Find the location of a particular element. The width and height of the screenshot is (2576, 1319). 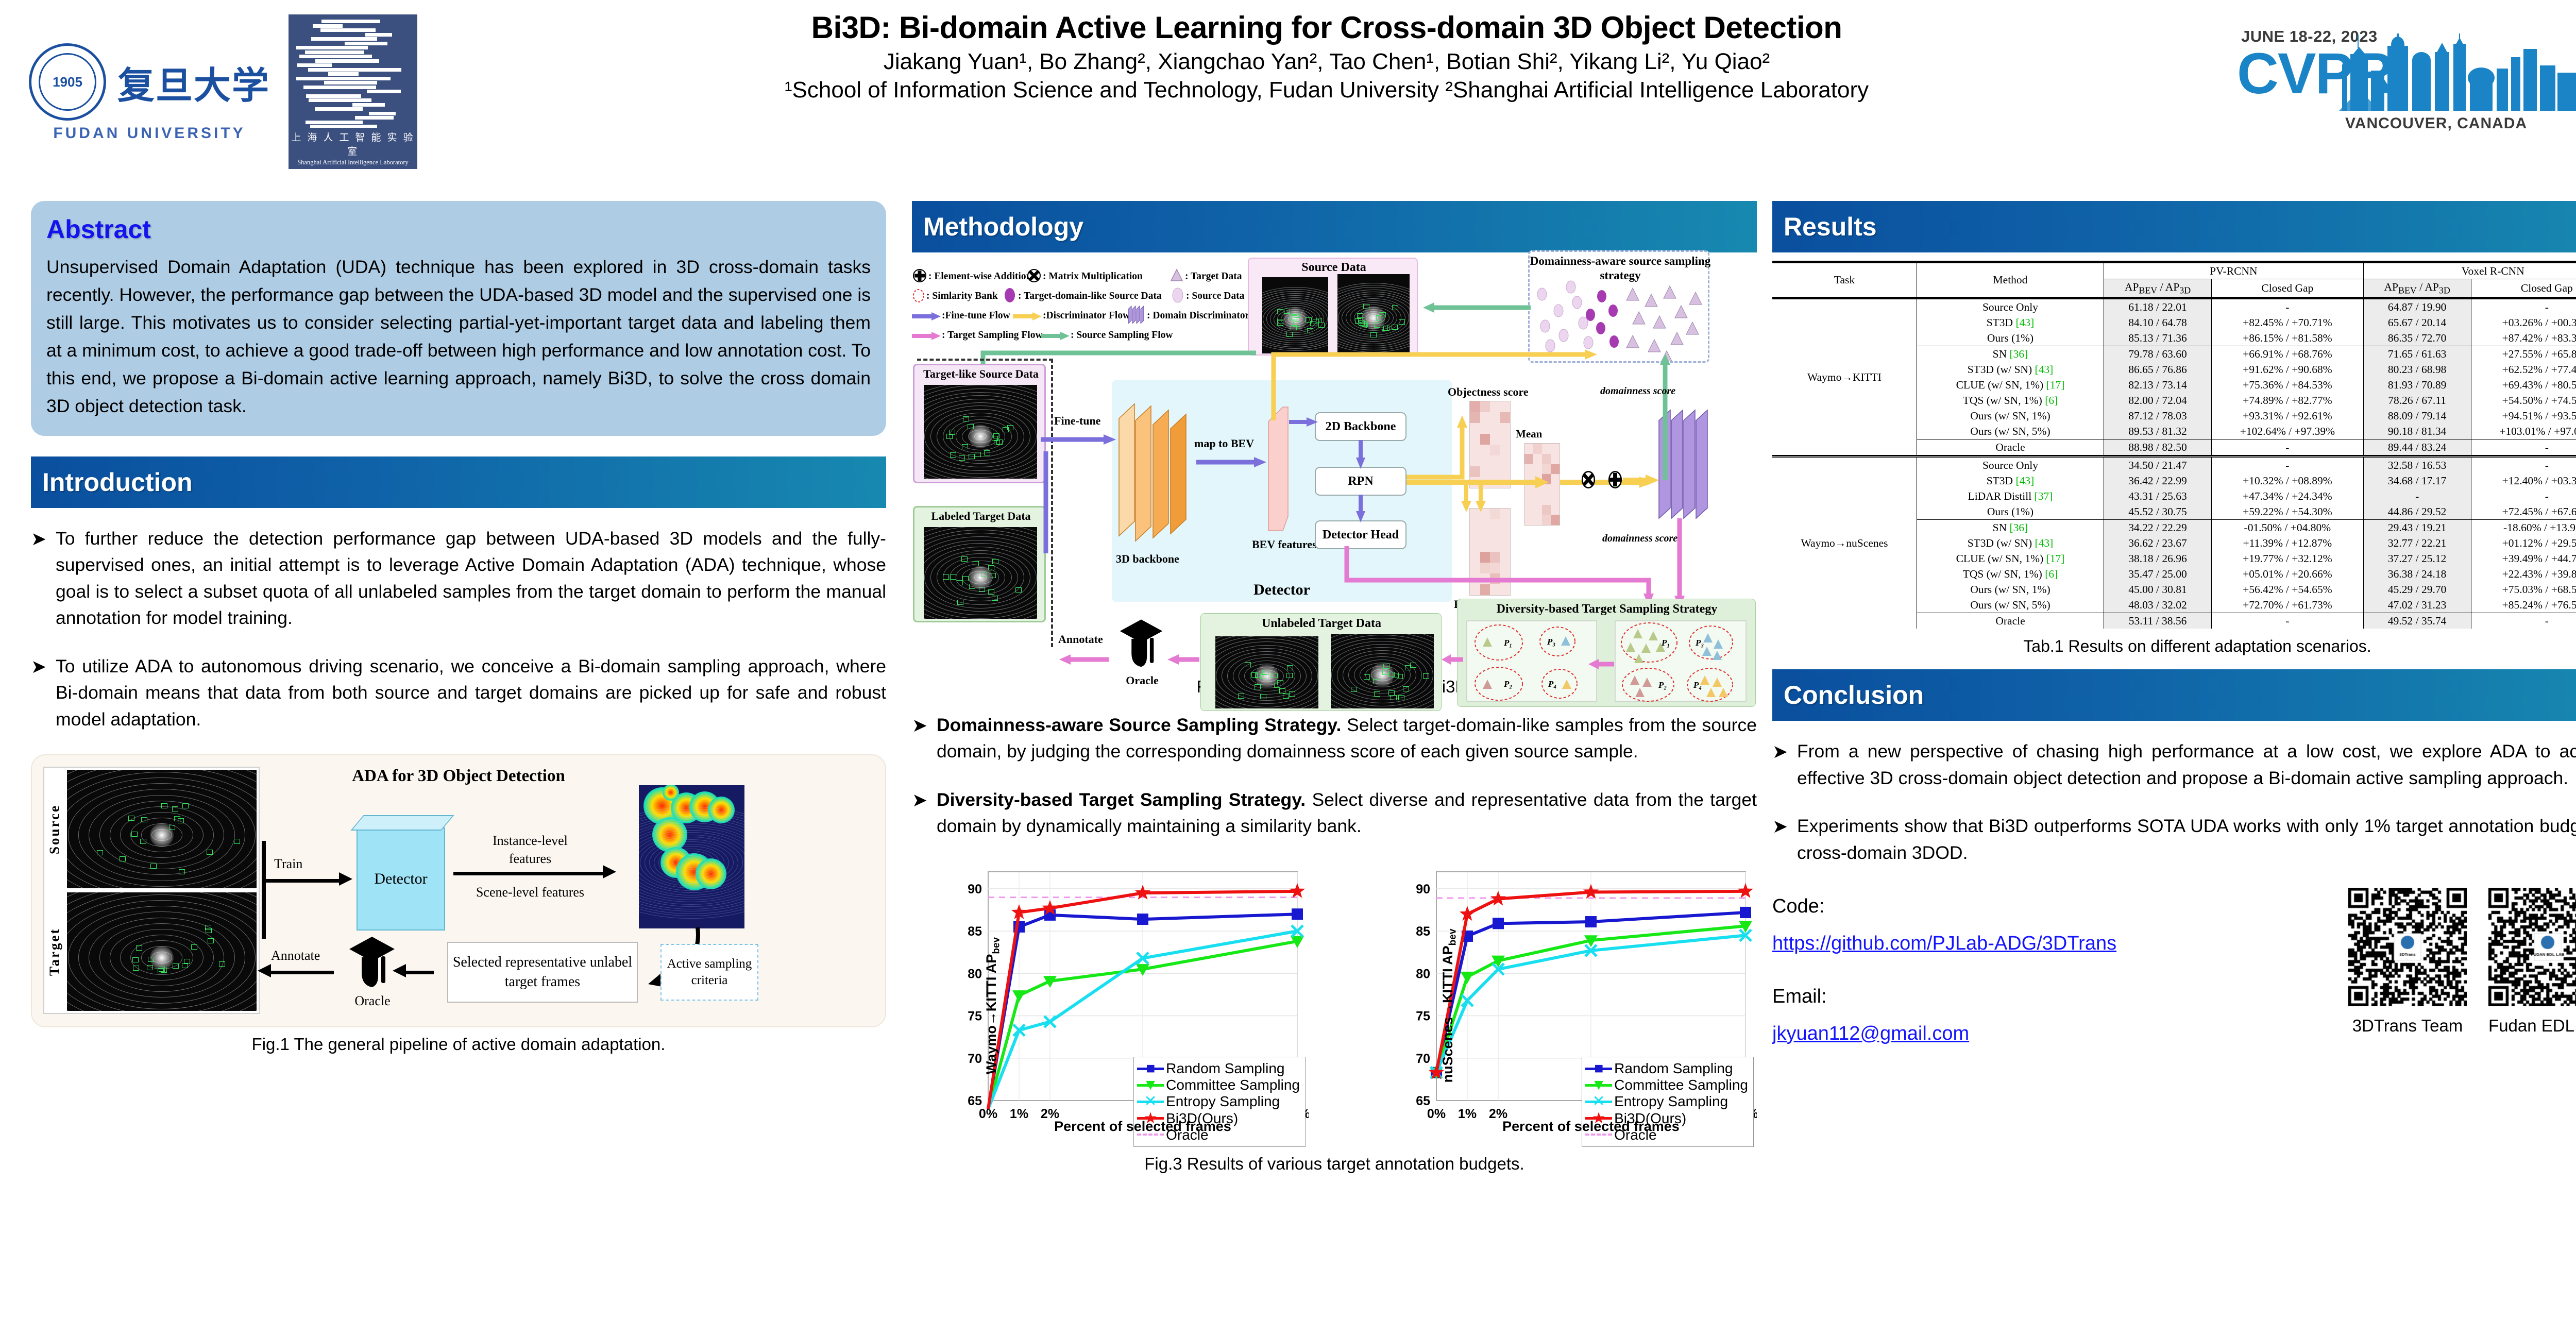

svg-text: 90 is located at coordinates (1423, 889).